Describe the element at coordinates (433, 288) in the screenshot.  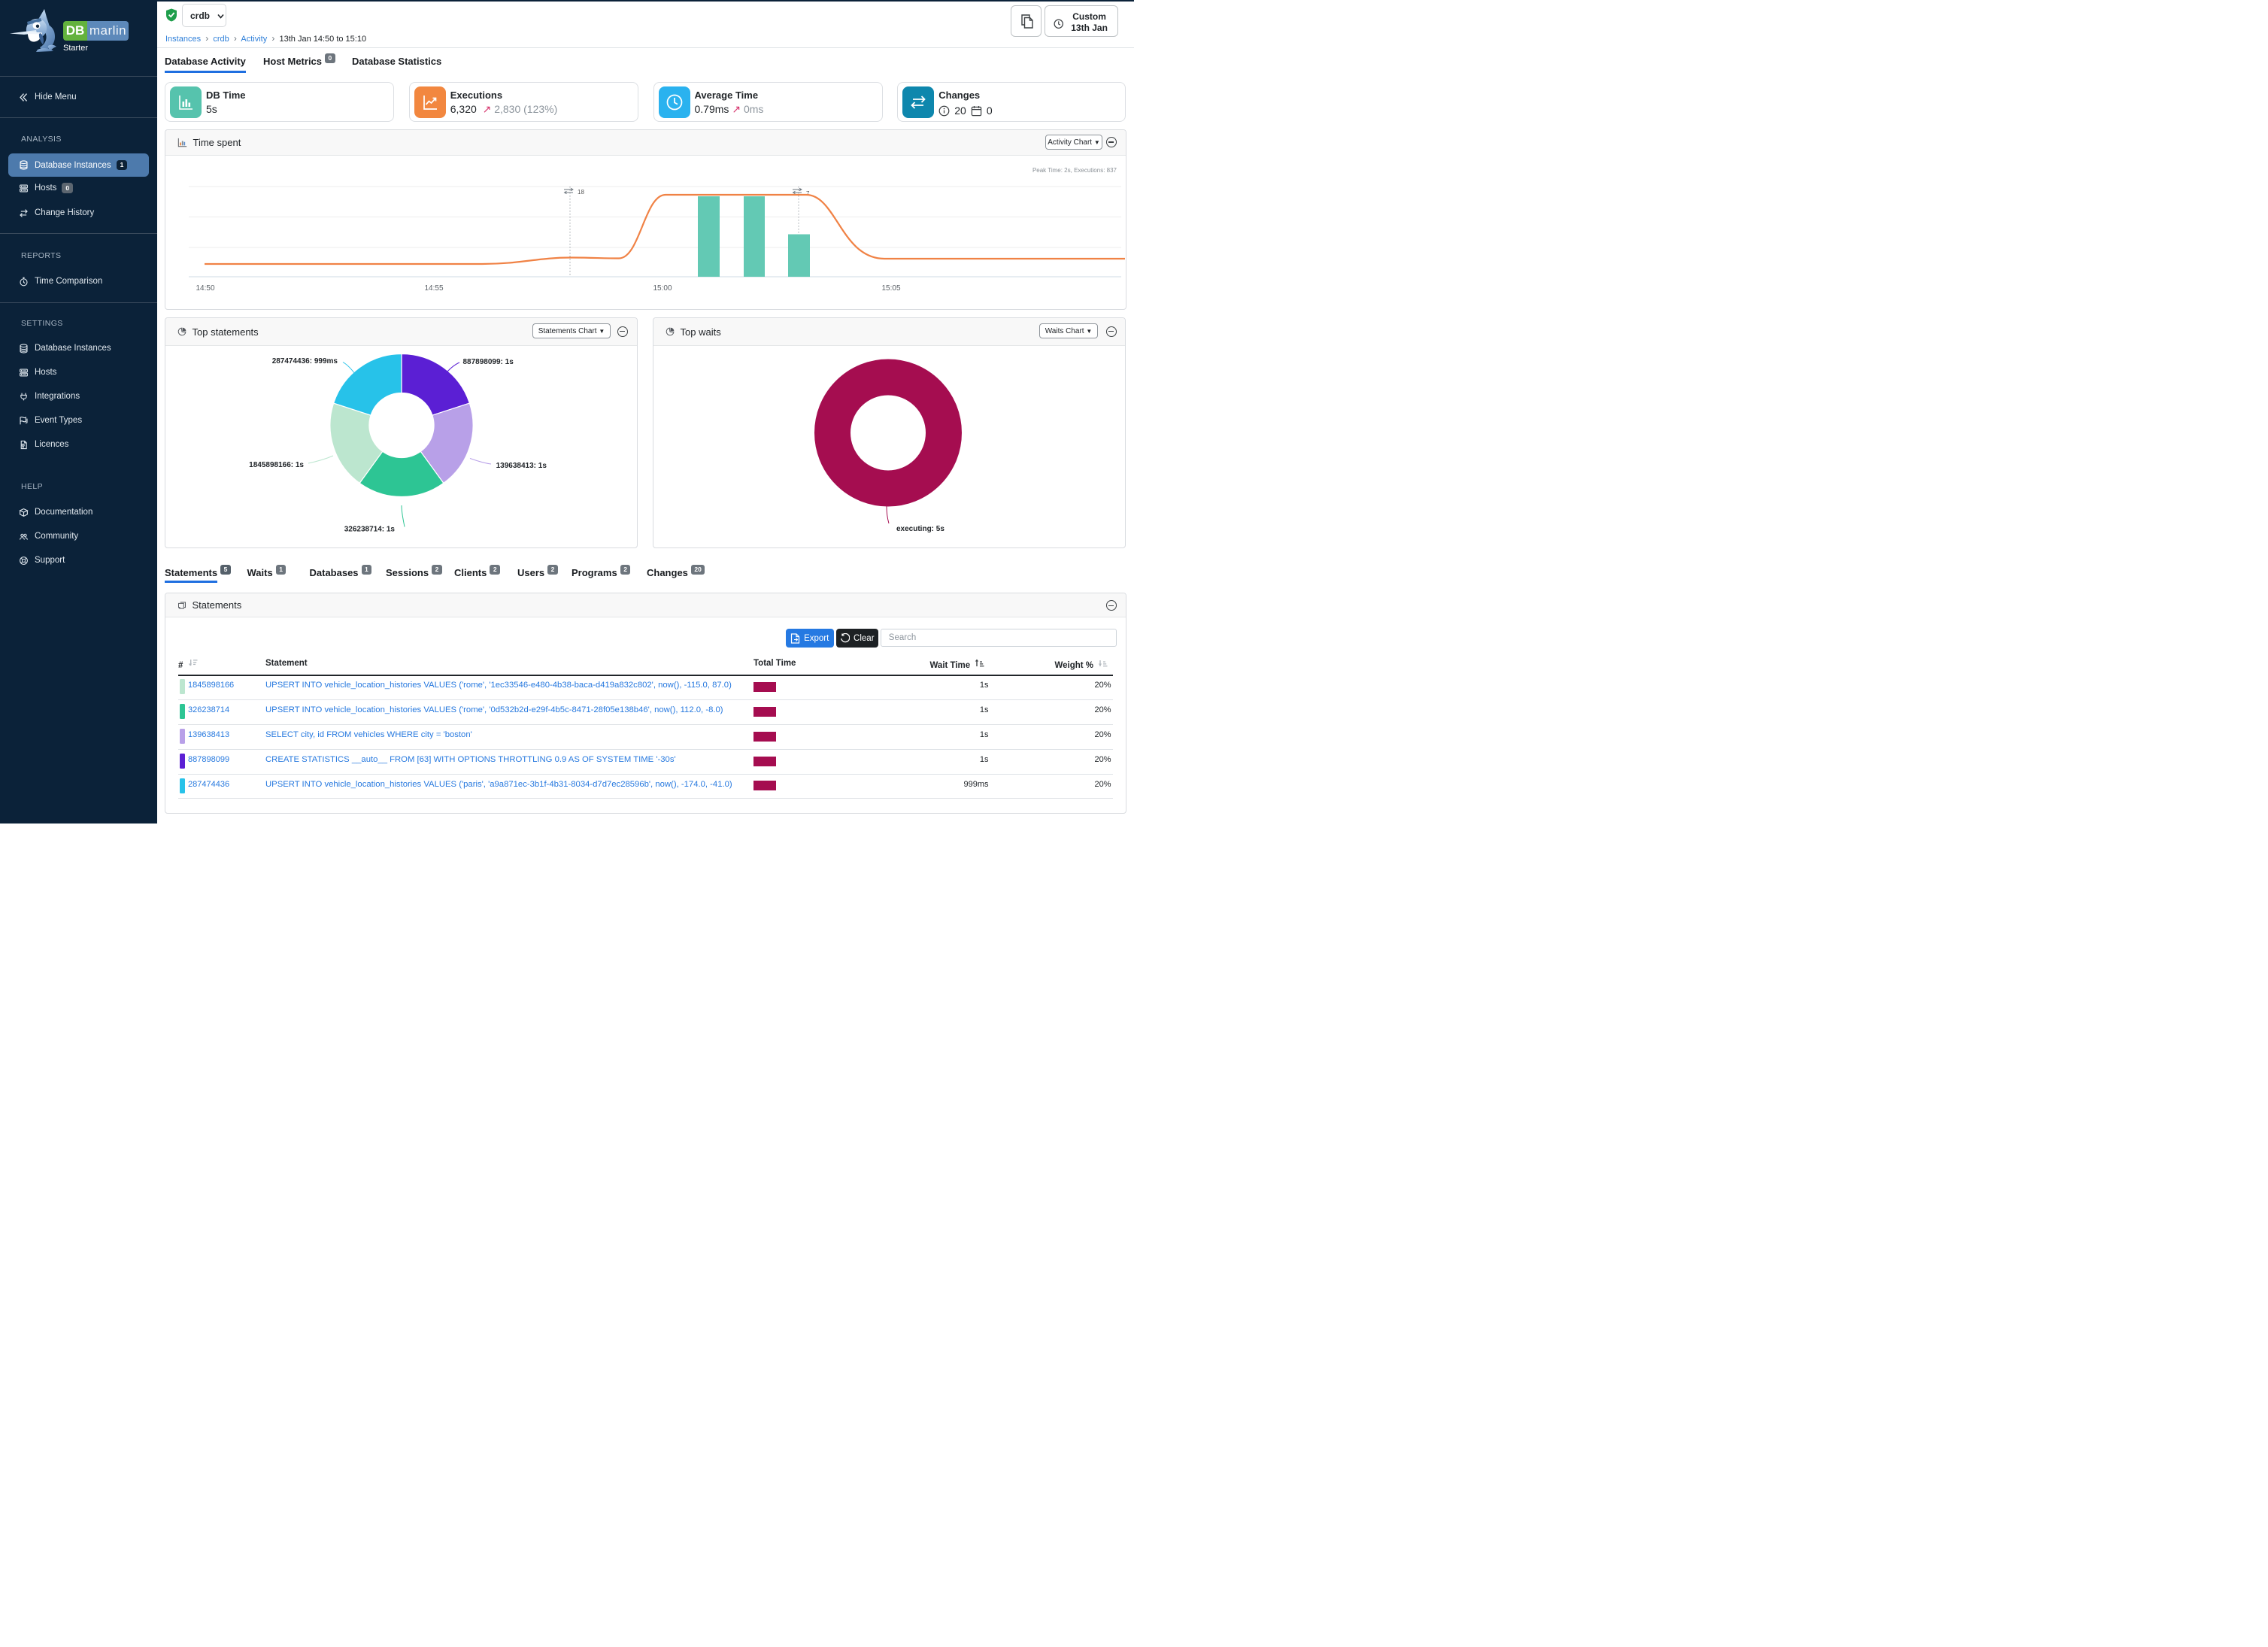
I see `svg-text: 14:55` at that location.